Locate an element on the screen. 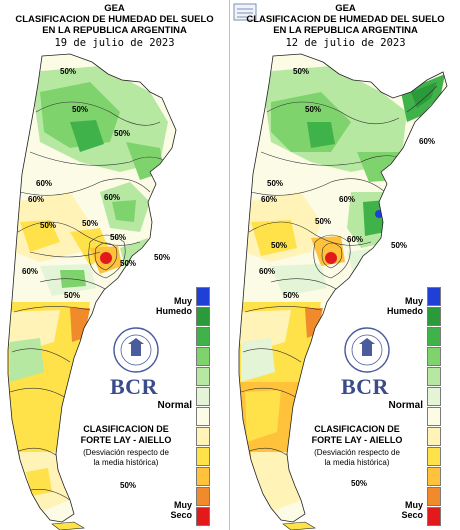 This screenshot has width=460, height=530. window-icon is located at coordinates (245, 12).